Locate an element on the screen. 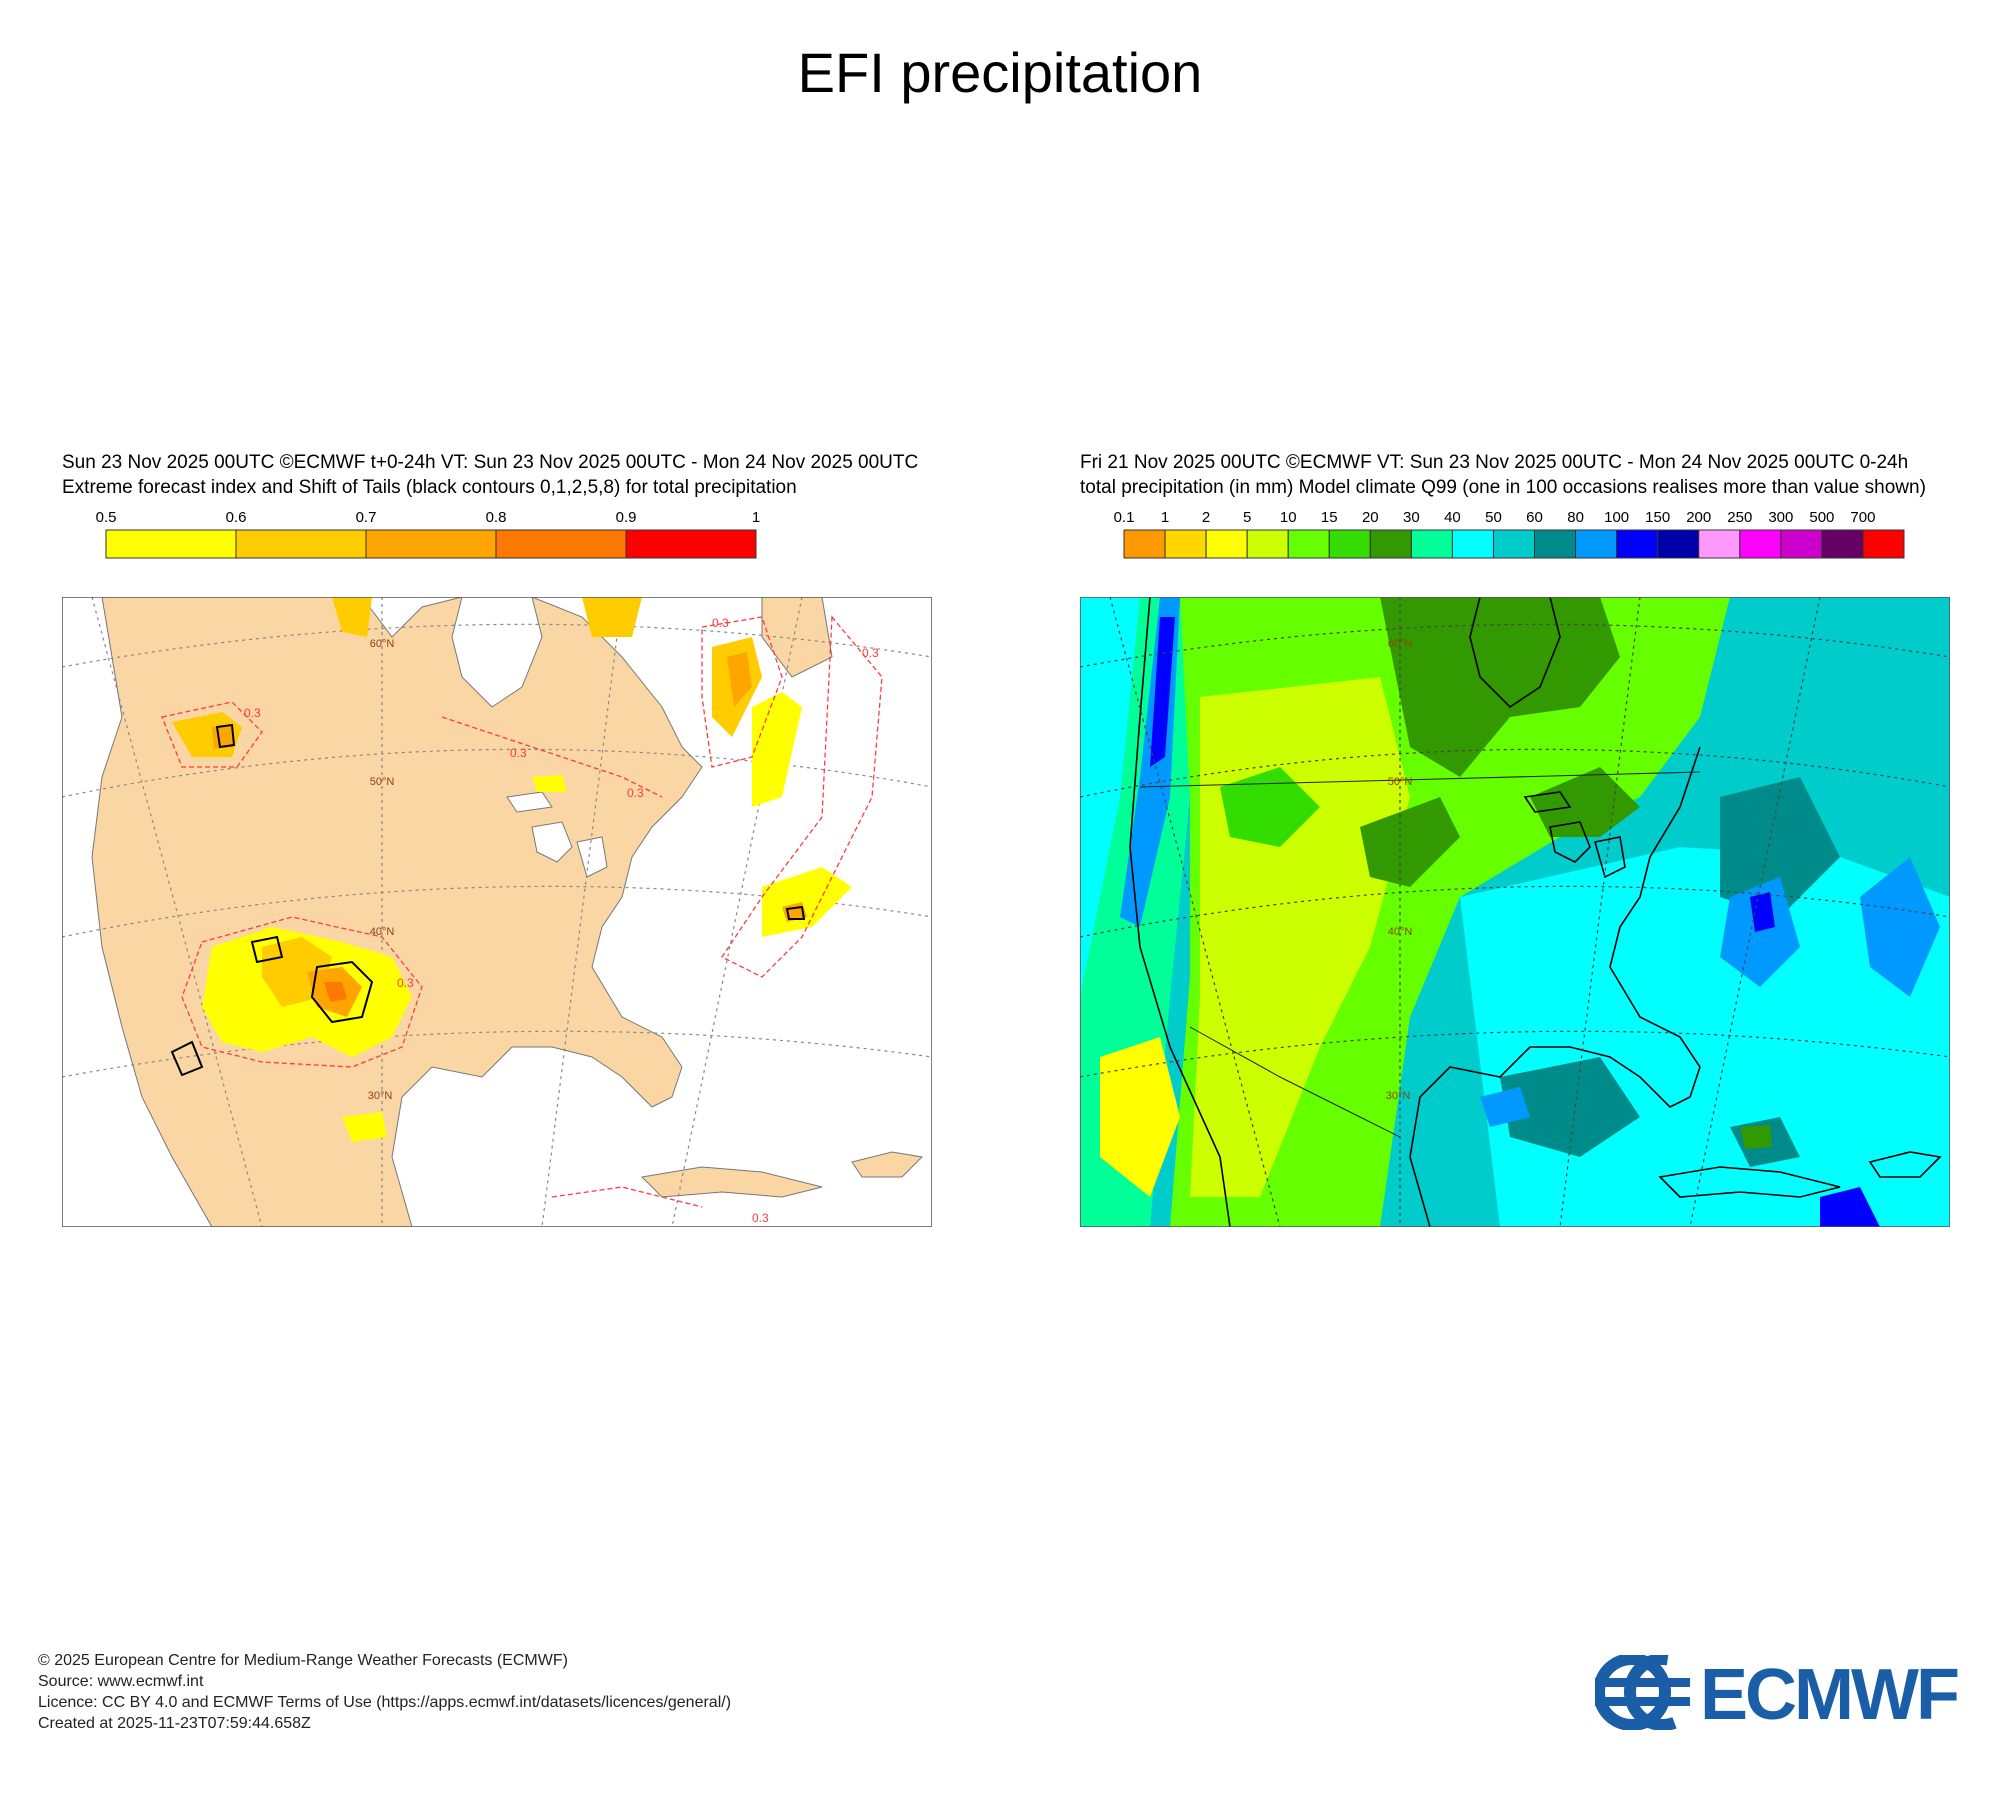 The height and width of the screenshot is (1800, 2000). q99-colorbar-tick-label: 150 is located at coordinates (1657, 517).